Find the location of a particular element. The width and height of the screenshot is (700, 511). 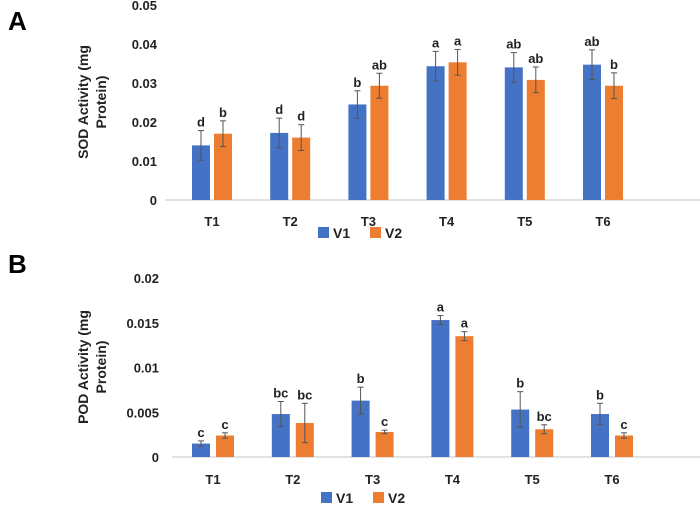

panel-b-legend-label-v1: V1 is located at coordinates (344, 498).